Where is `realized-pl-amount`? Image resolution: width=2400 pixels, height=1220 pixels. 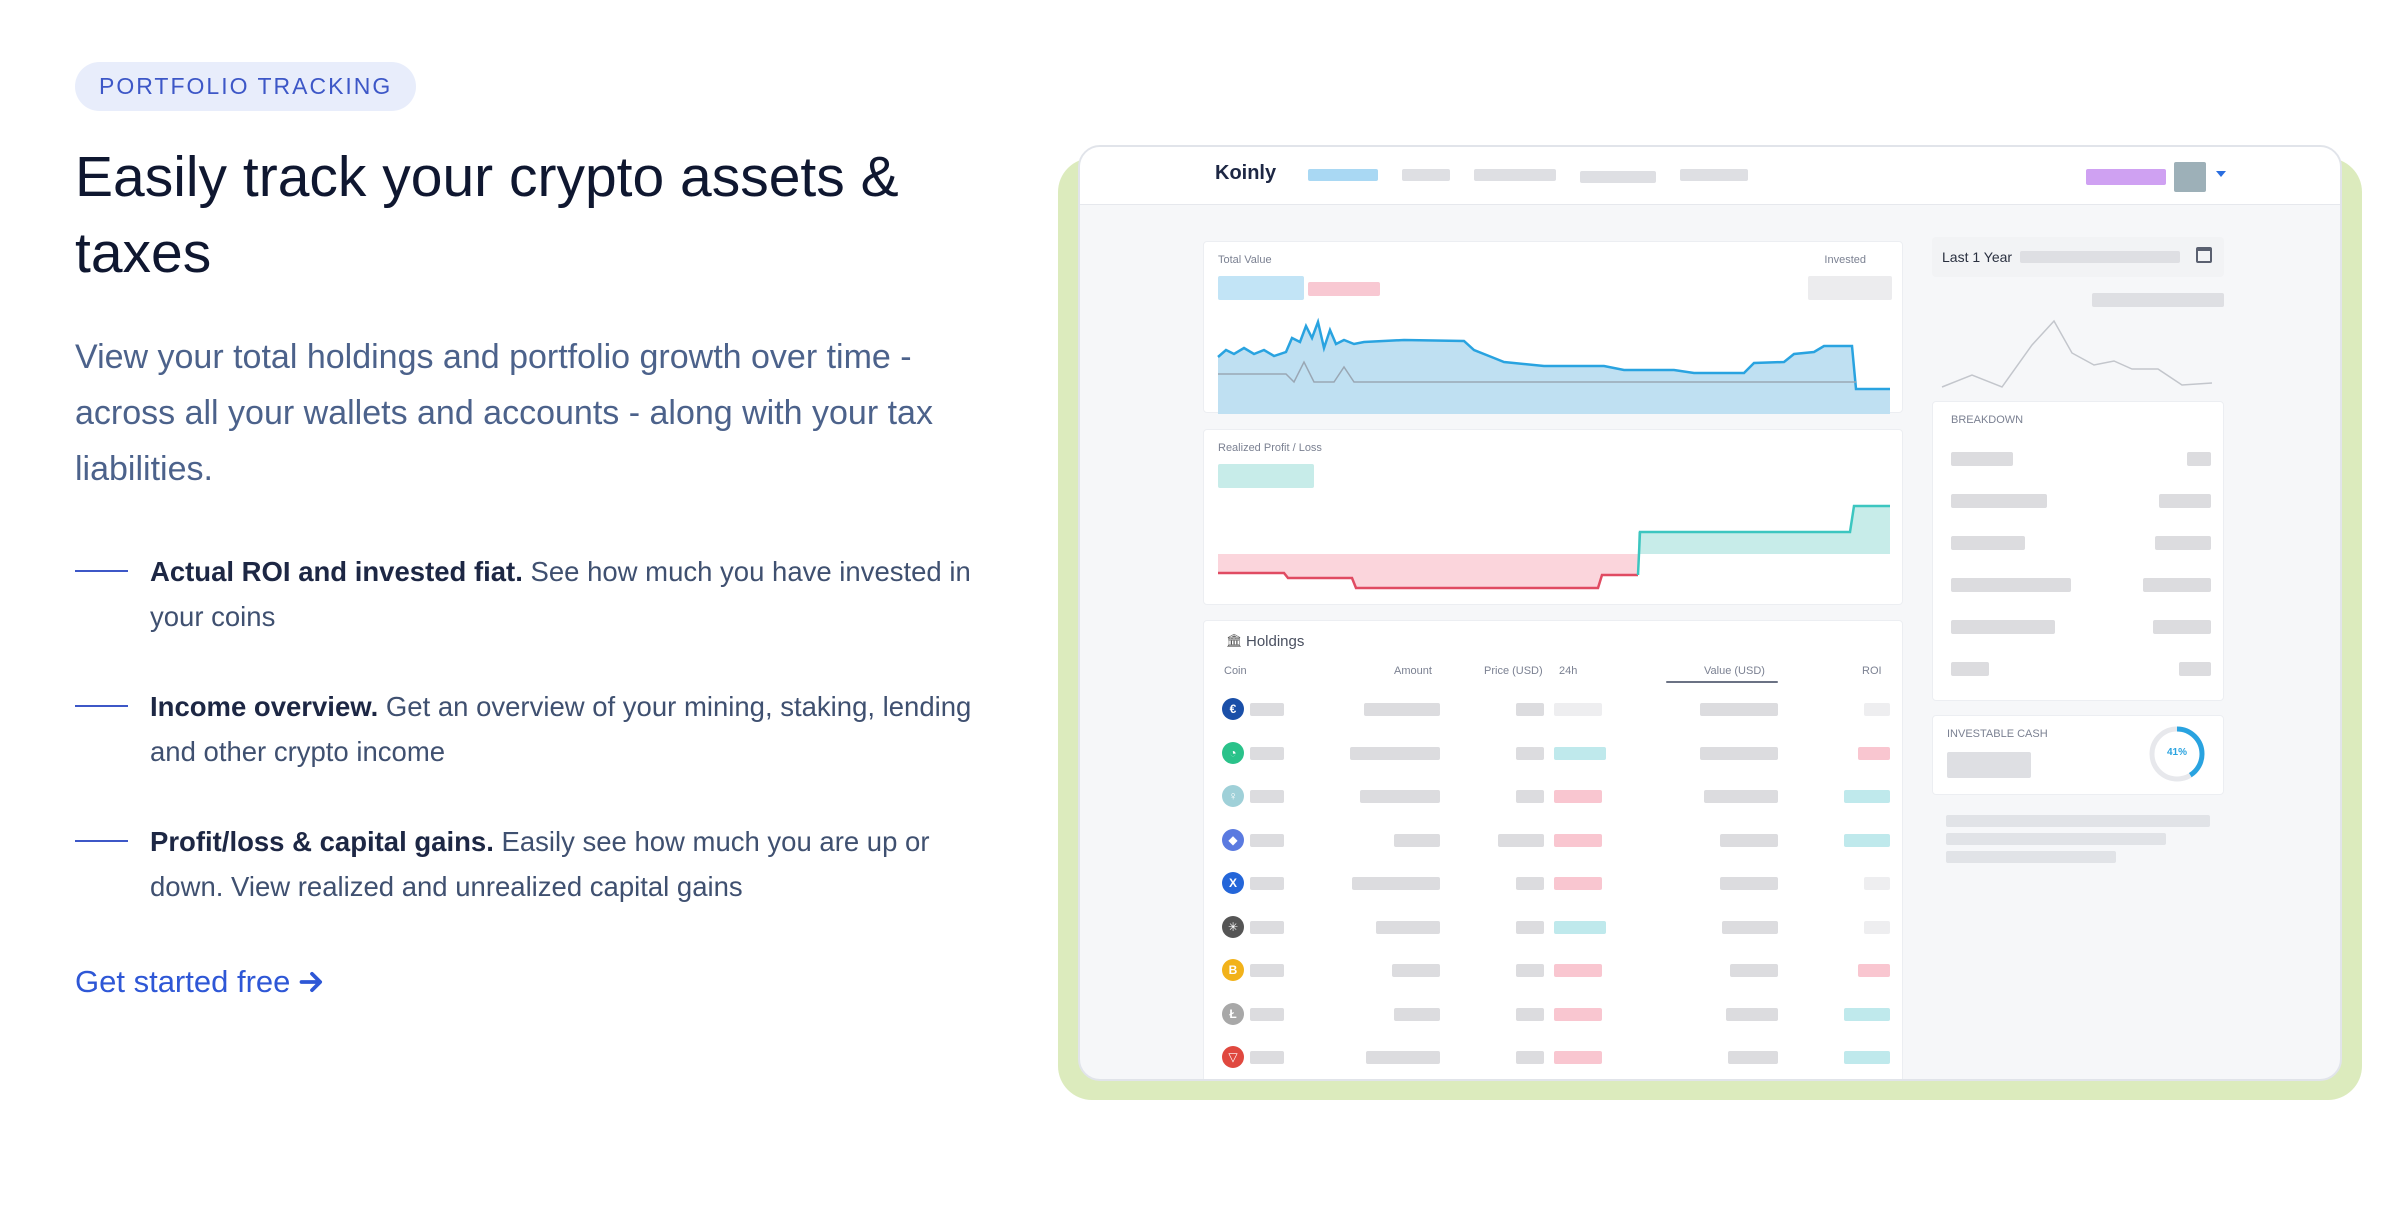 realized-pl-amount is located at coordinates (1266, 476).